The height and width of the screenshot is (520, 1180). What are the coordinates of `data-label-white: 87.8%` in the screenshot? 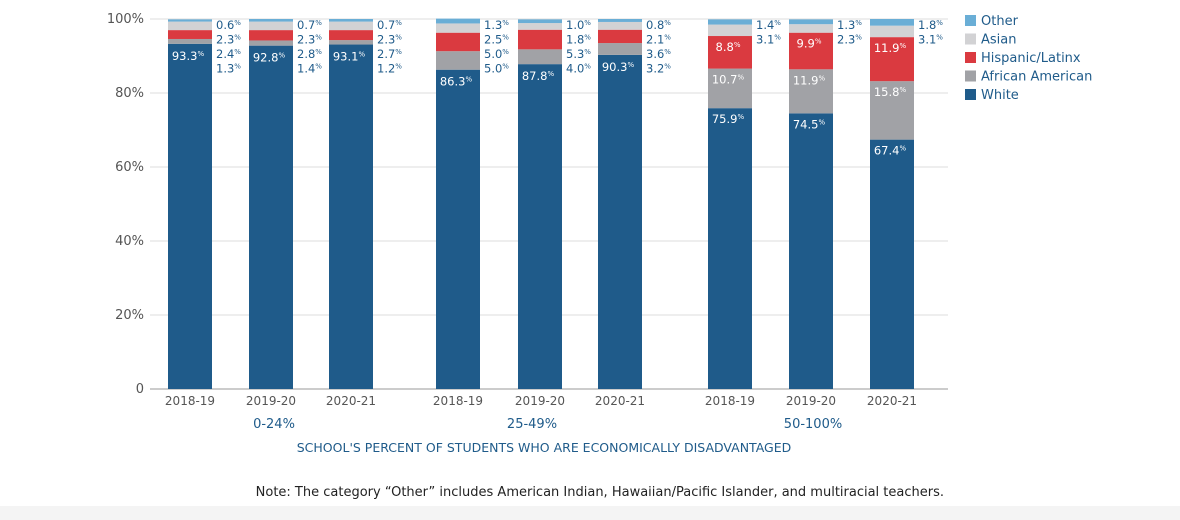 It's located at (538, 76).